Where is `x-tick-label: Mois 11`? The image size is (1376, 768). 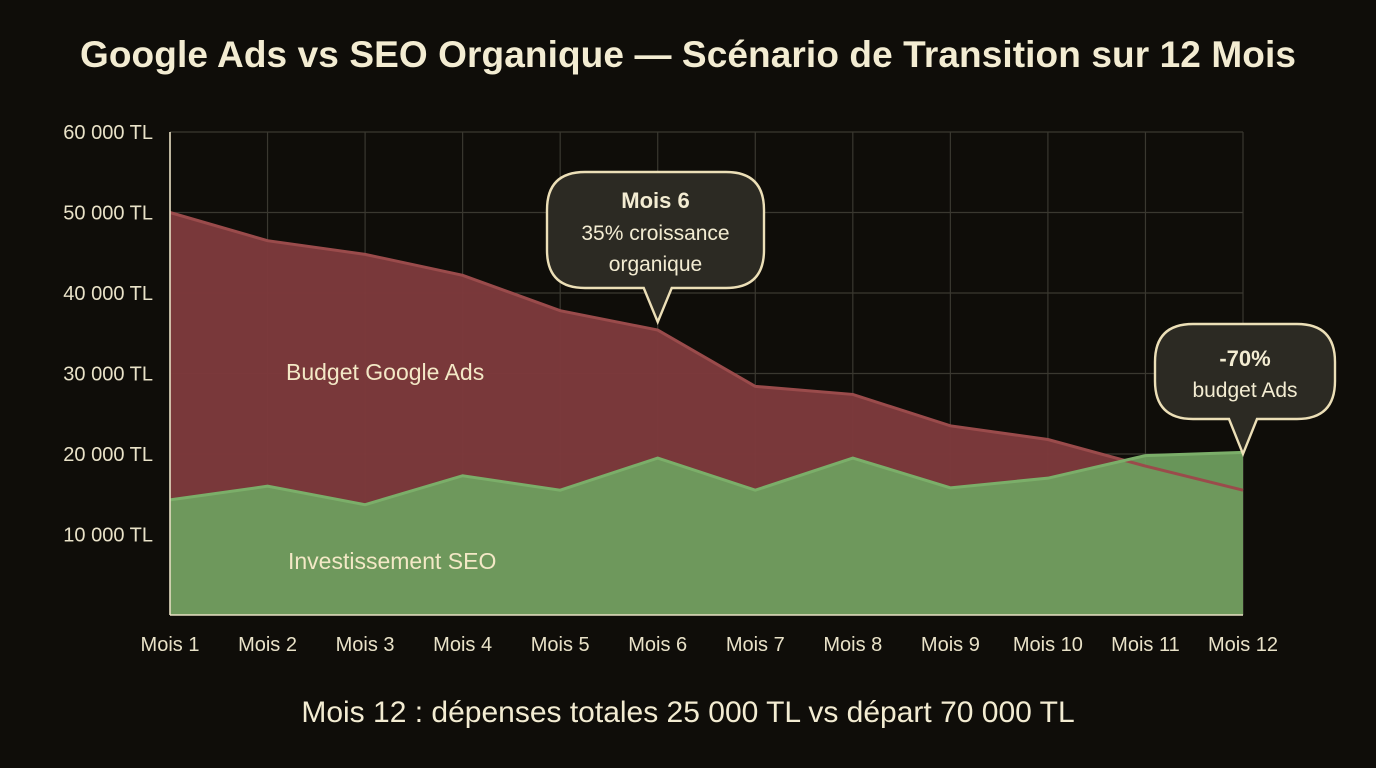
x-tick-label: Mois 11 is located at coordinates (1145, 645).